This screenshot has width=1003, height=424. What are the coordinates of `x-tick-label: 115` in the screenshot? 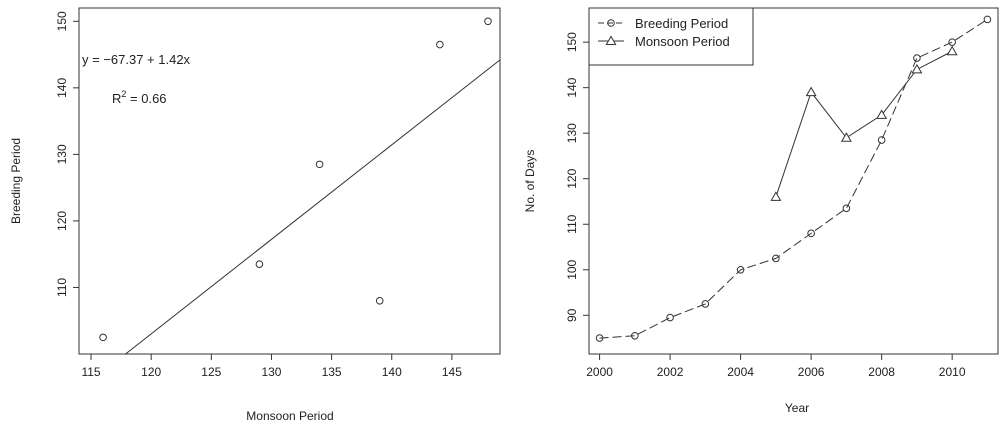 It's located at (90, 372).